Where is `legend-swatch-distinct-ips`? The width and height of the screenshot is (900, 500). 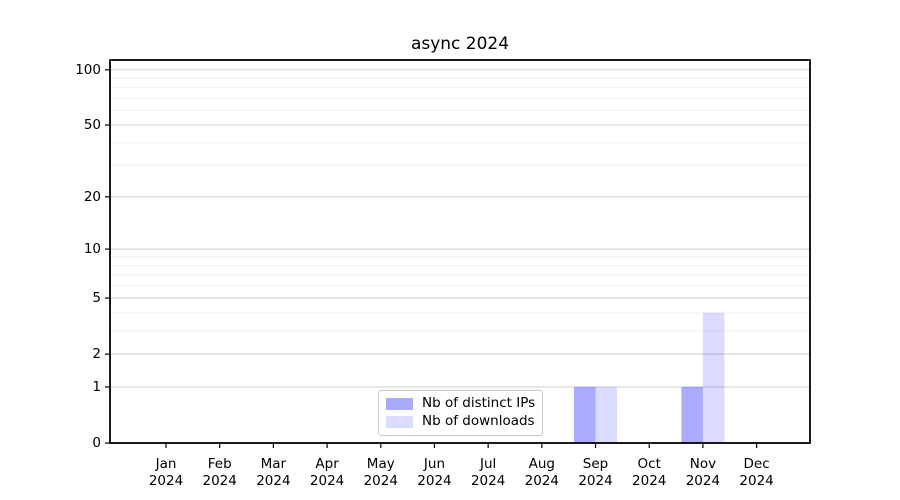
legend-swatch-distinct-ips is located at coordinates (399, 403).